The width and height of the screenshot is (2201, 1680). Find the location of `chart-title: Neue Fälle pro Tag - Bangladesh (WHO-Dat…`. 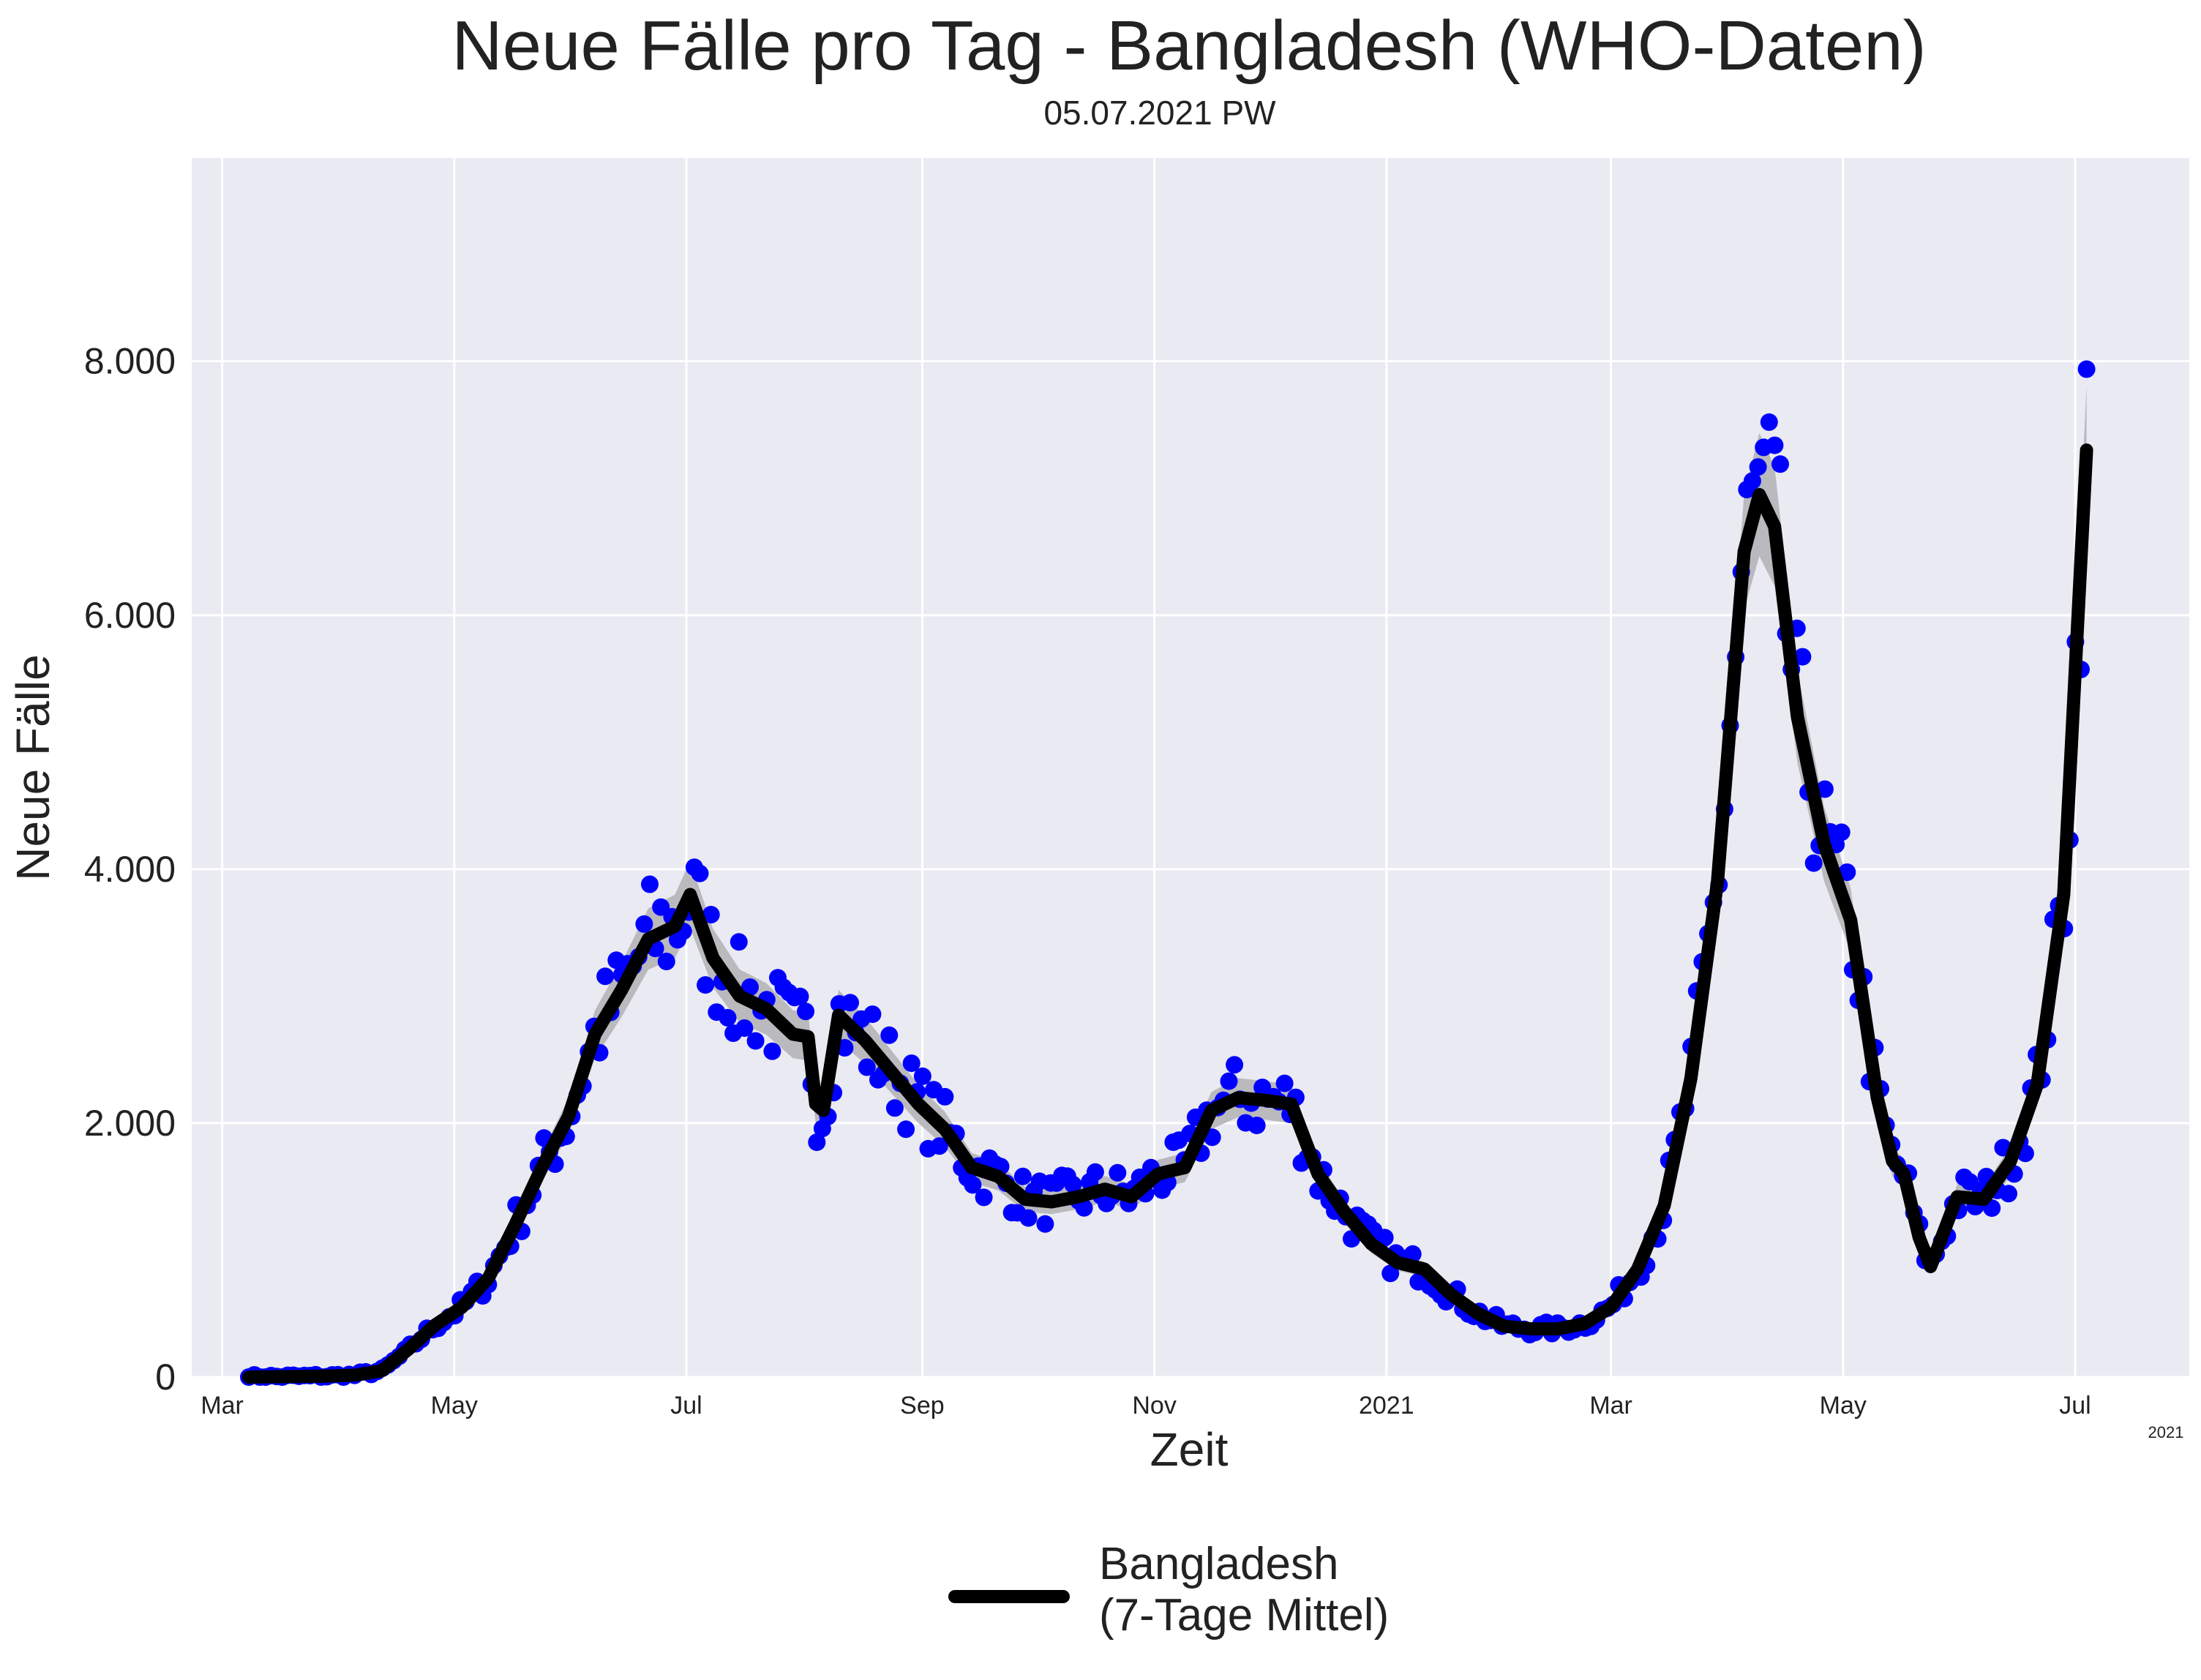

chart-title: Neue Fälle pro Tag - Bangladesh (WHO-Dat… is located at coordinates (1188, 46).